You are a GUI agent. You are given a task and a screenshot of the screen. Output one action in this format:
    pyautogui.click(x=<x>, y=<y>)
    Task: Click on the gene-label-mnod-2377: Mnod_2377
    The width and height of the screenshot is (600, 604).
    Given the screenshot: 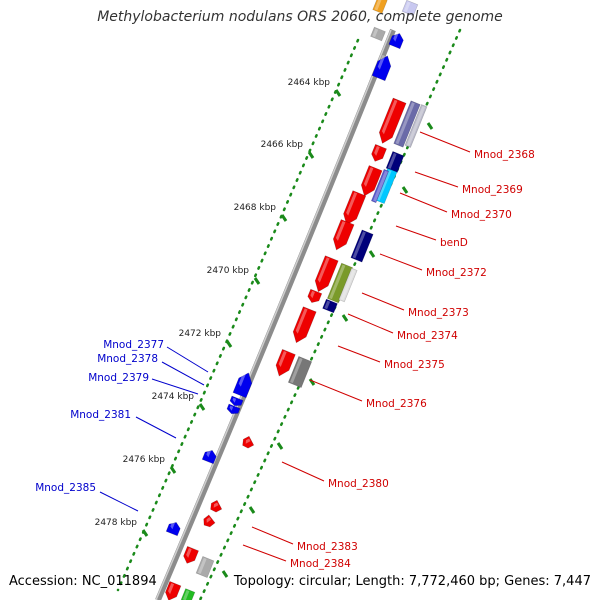 What is the action you would take?
    pyautogui.click(x=133, y=345)
    